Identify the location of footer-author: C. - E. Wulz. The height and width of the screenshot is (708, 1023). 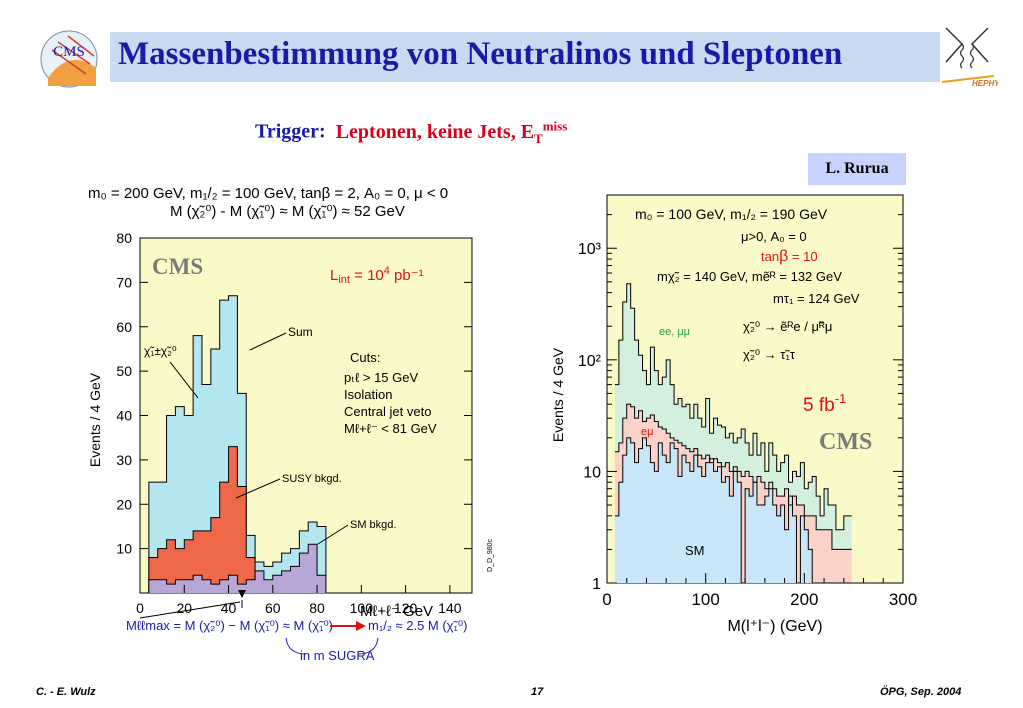
(66, 692).